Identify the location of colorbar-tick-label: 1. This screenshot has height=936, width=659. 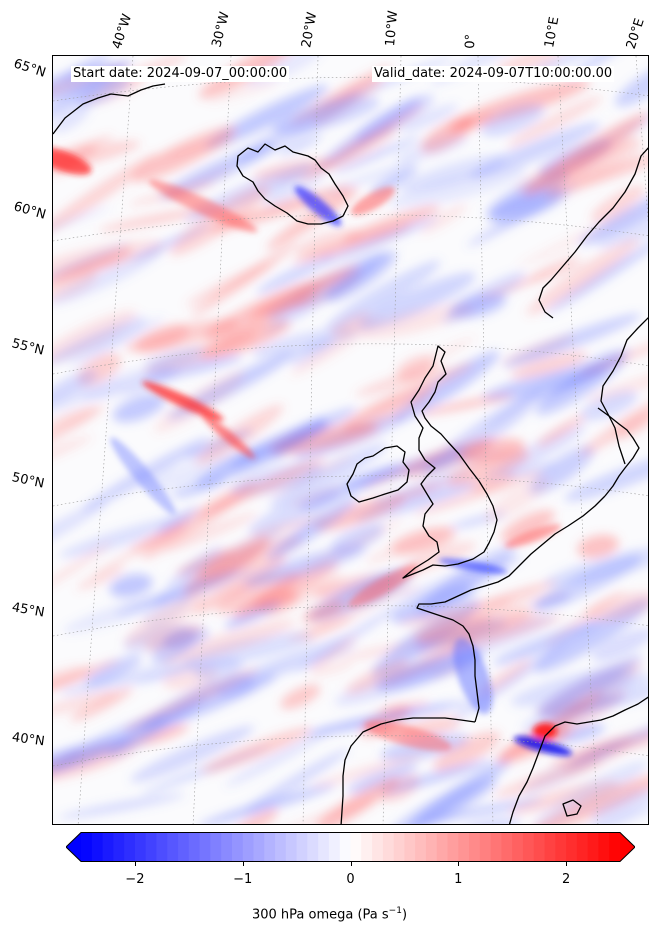
(458, 879).